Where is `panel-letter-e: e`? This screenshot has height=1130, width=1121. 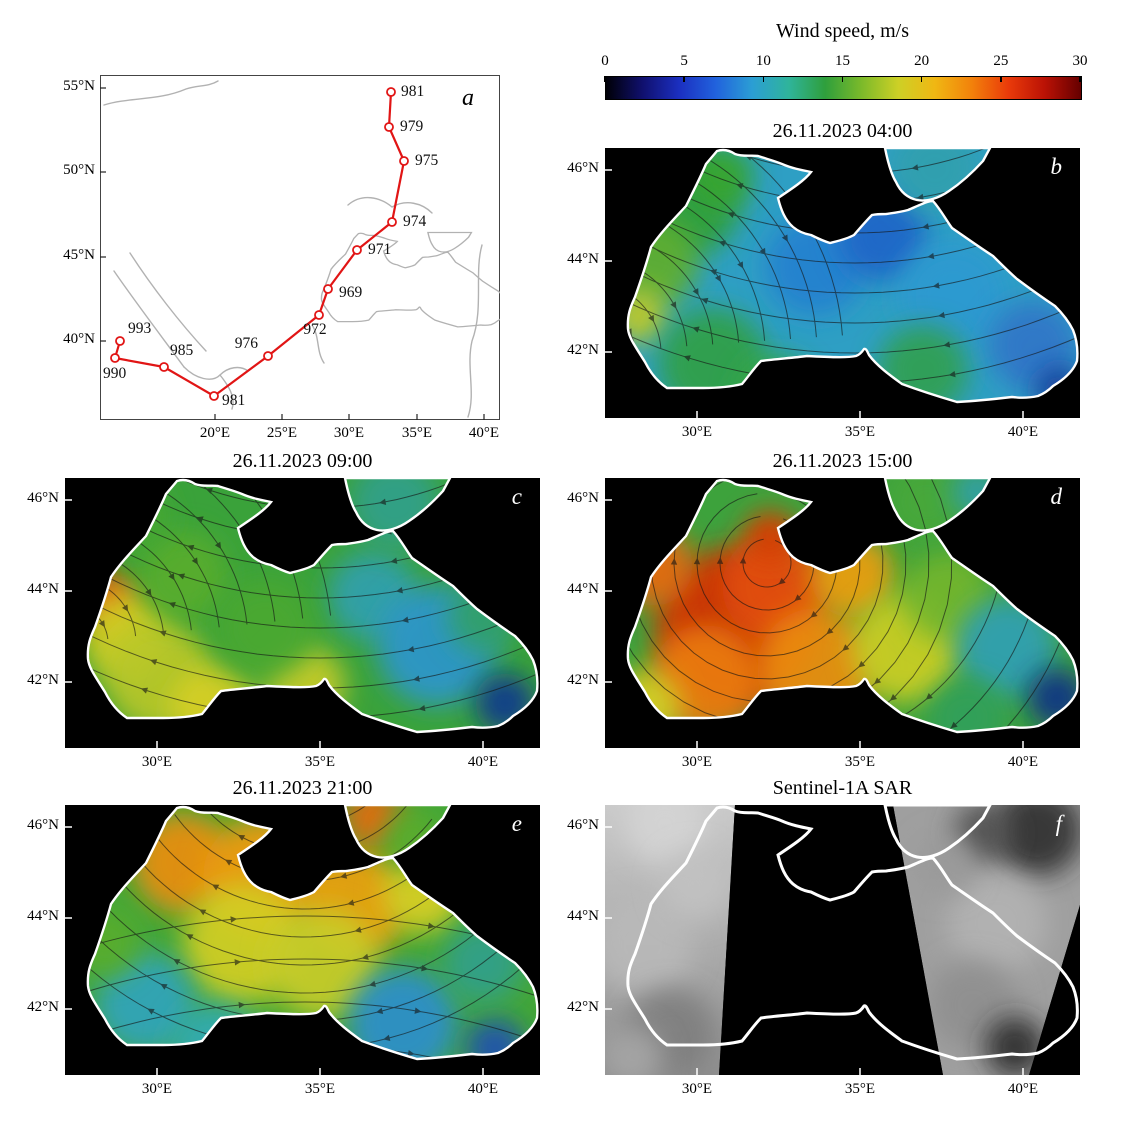
panel-letter-e: e is located at coordinates (516, 823).